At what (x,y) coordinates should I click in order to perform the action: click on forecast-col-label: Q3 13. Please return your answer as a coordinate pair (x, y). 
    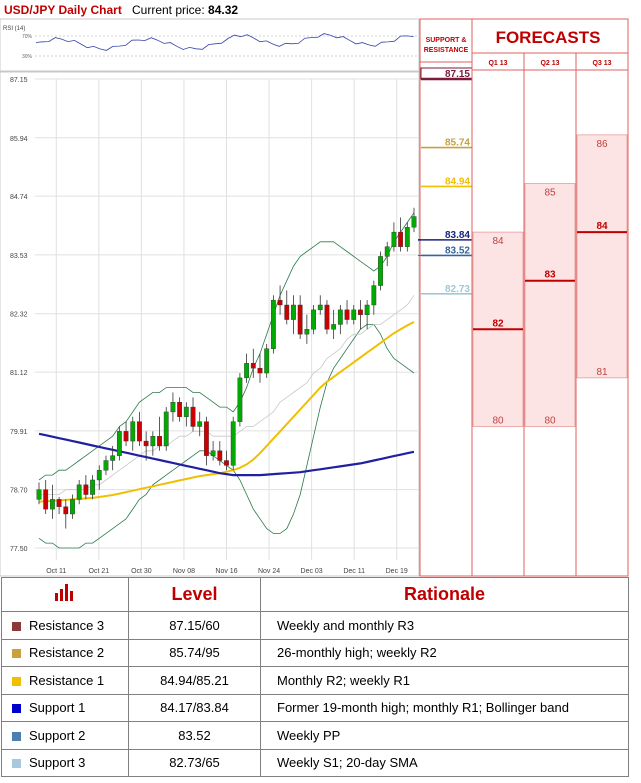
    Looking at the image, I should click on (601, 63).